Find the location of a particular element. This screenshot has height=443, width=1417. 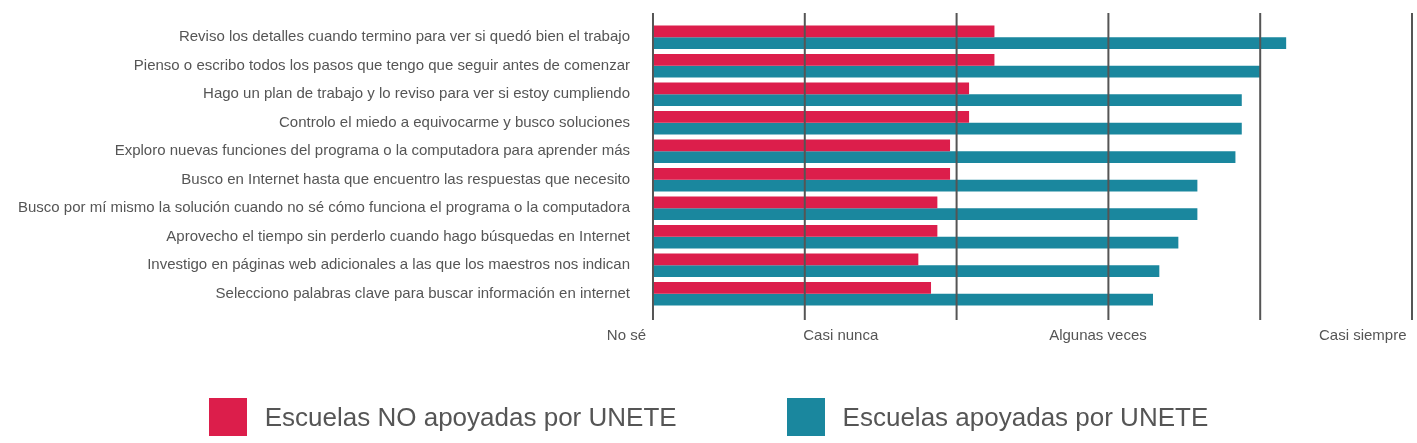

text: No sé is located at coordinates (626, 334).